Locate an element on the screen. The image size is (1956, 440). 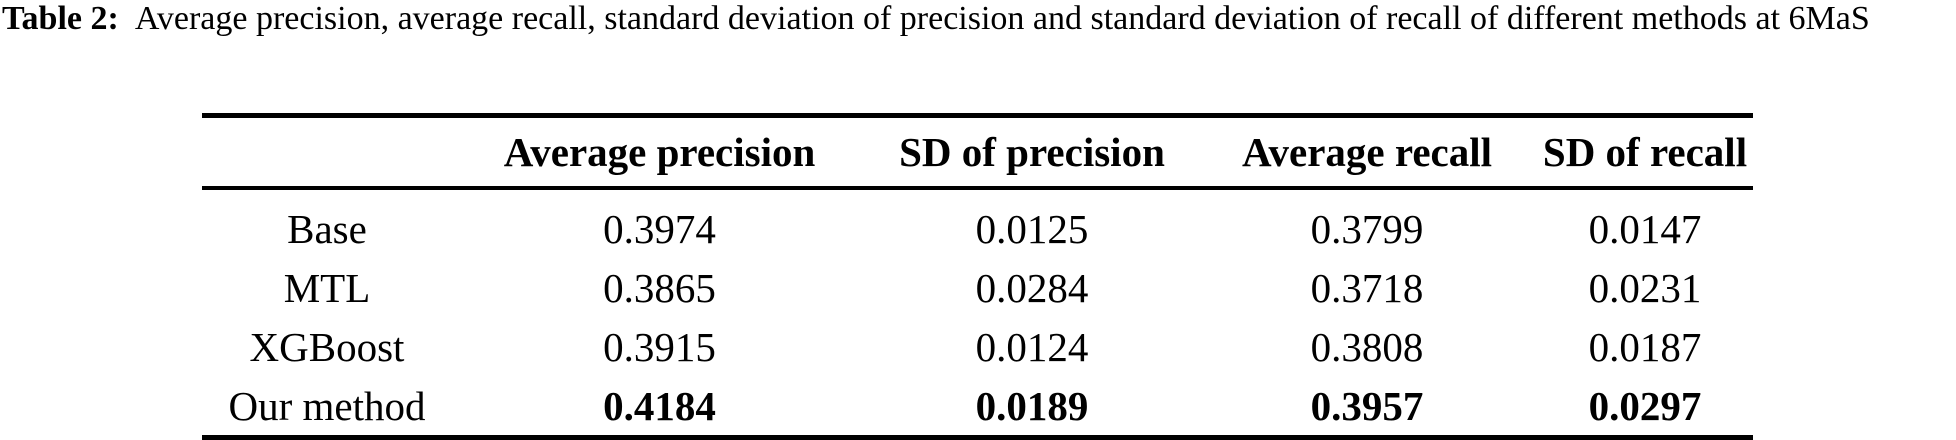
table-row-base: Base 0.3974 0.0125 0.3799 0.0147 is located at coordinates (977, 223).